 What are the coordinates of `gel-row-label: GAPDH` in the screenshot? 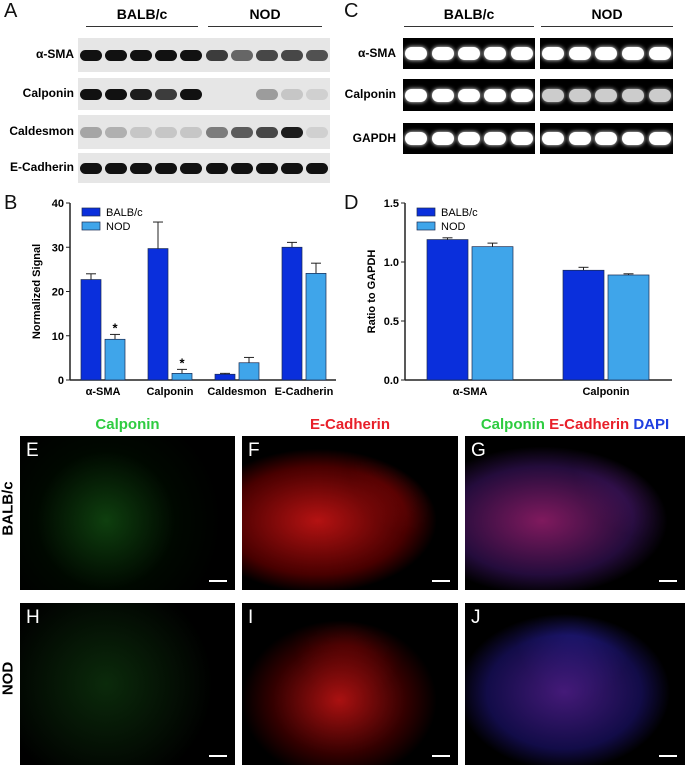 It's located at (374, 137).